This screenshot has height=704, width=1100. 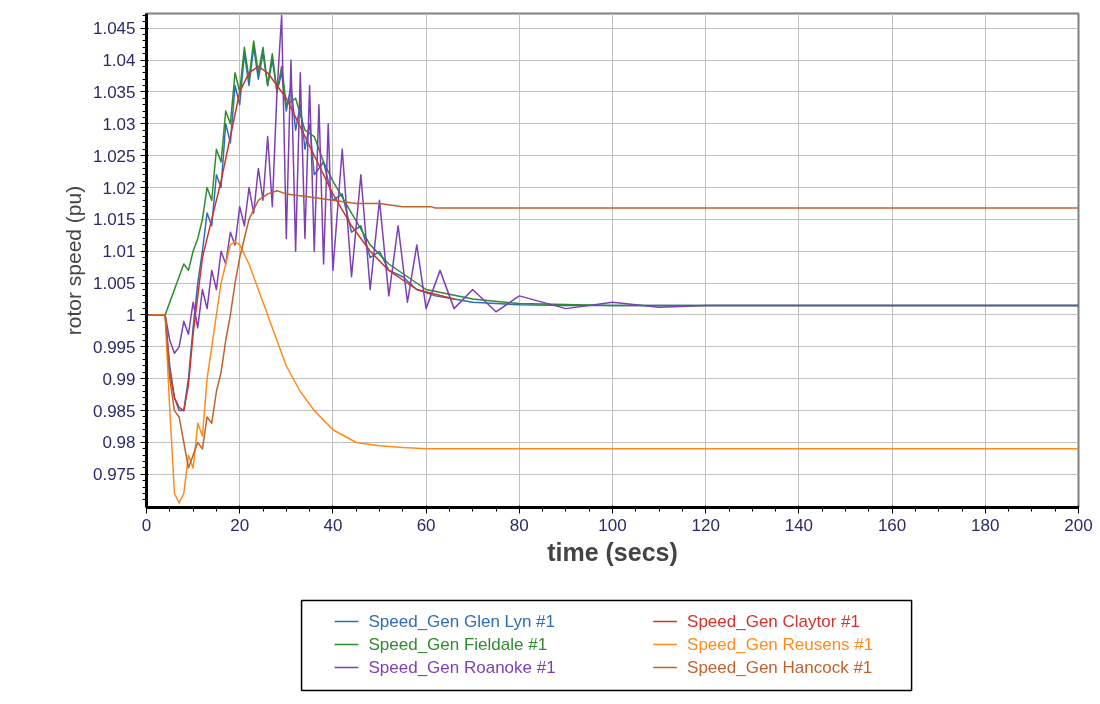 What do you see at coordinates (705, 525) in the screenshot?
I see `x-tick-label: 120` at bounding box center [705, 525].